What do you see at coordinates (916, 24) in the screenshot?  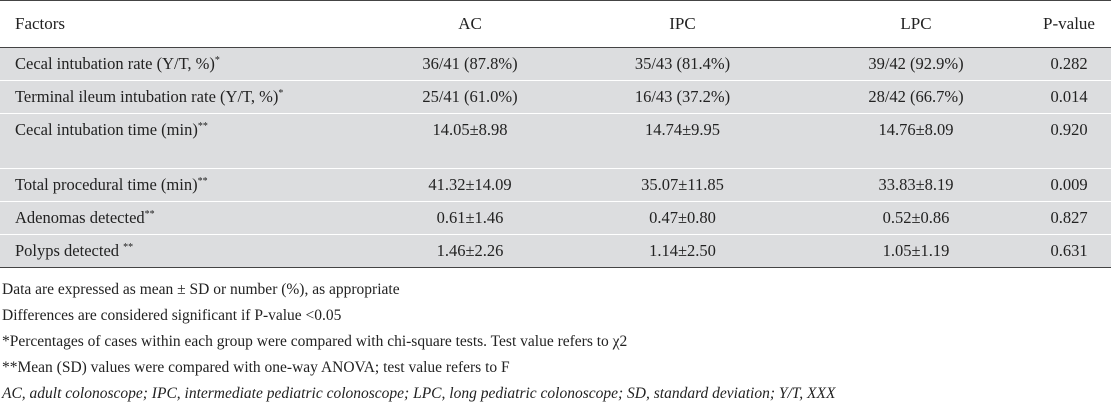 I see `header-lpc: LPC` at bounding box center [916, 24].